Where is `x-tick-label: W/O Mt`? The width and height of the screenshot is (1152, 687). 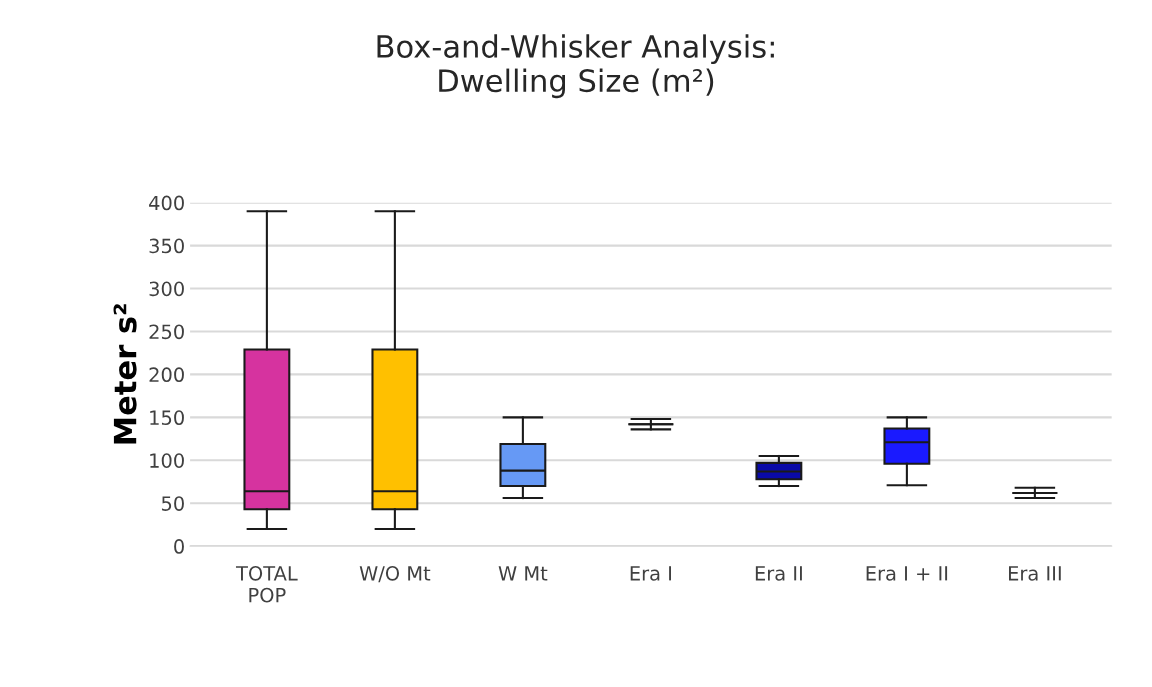 x-tick-label: W/O Mt is located at coordinates (395, 574).